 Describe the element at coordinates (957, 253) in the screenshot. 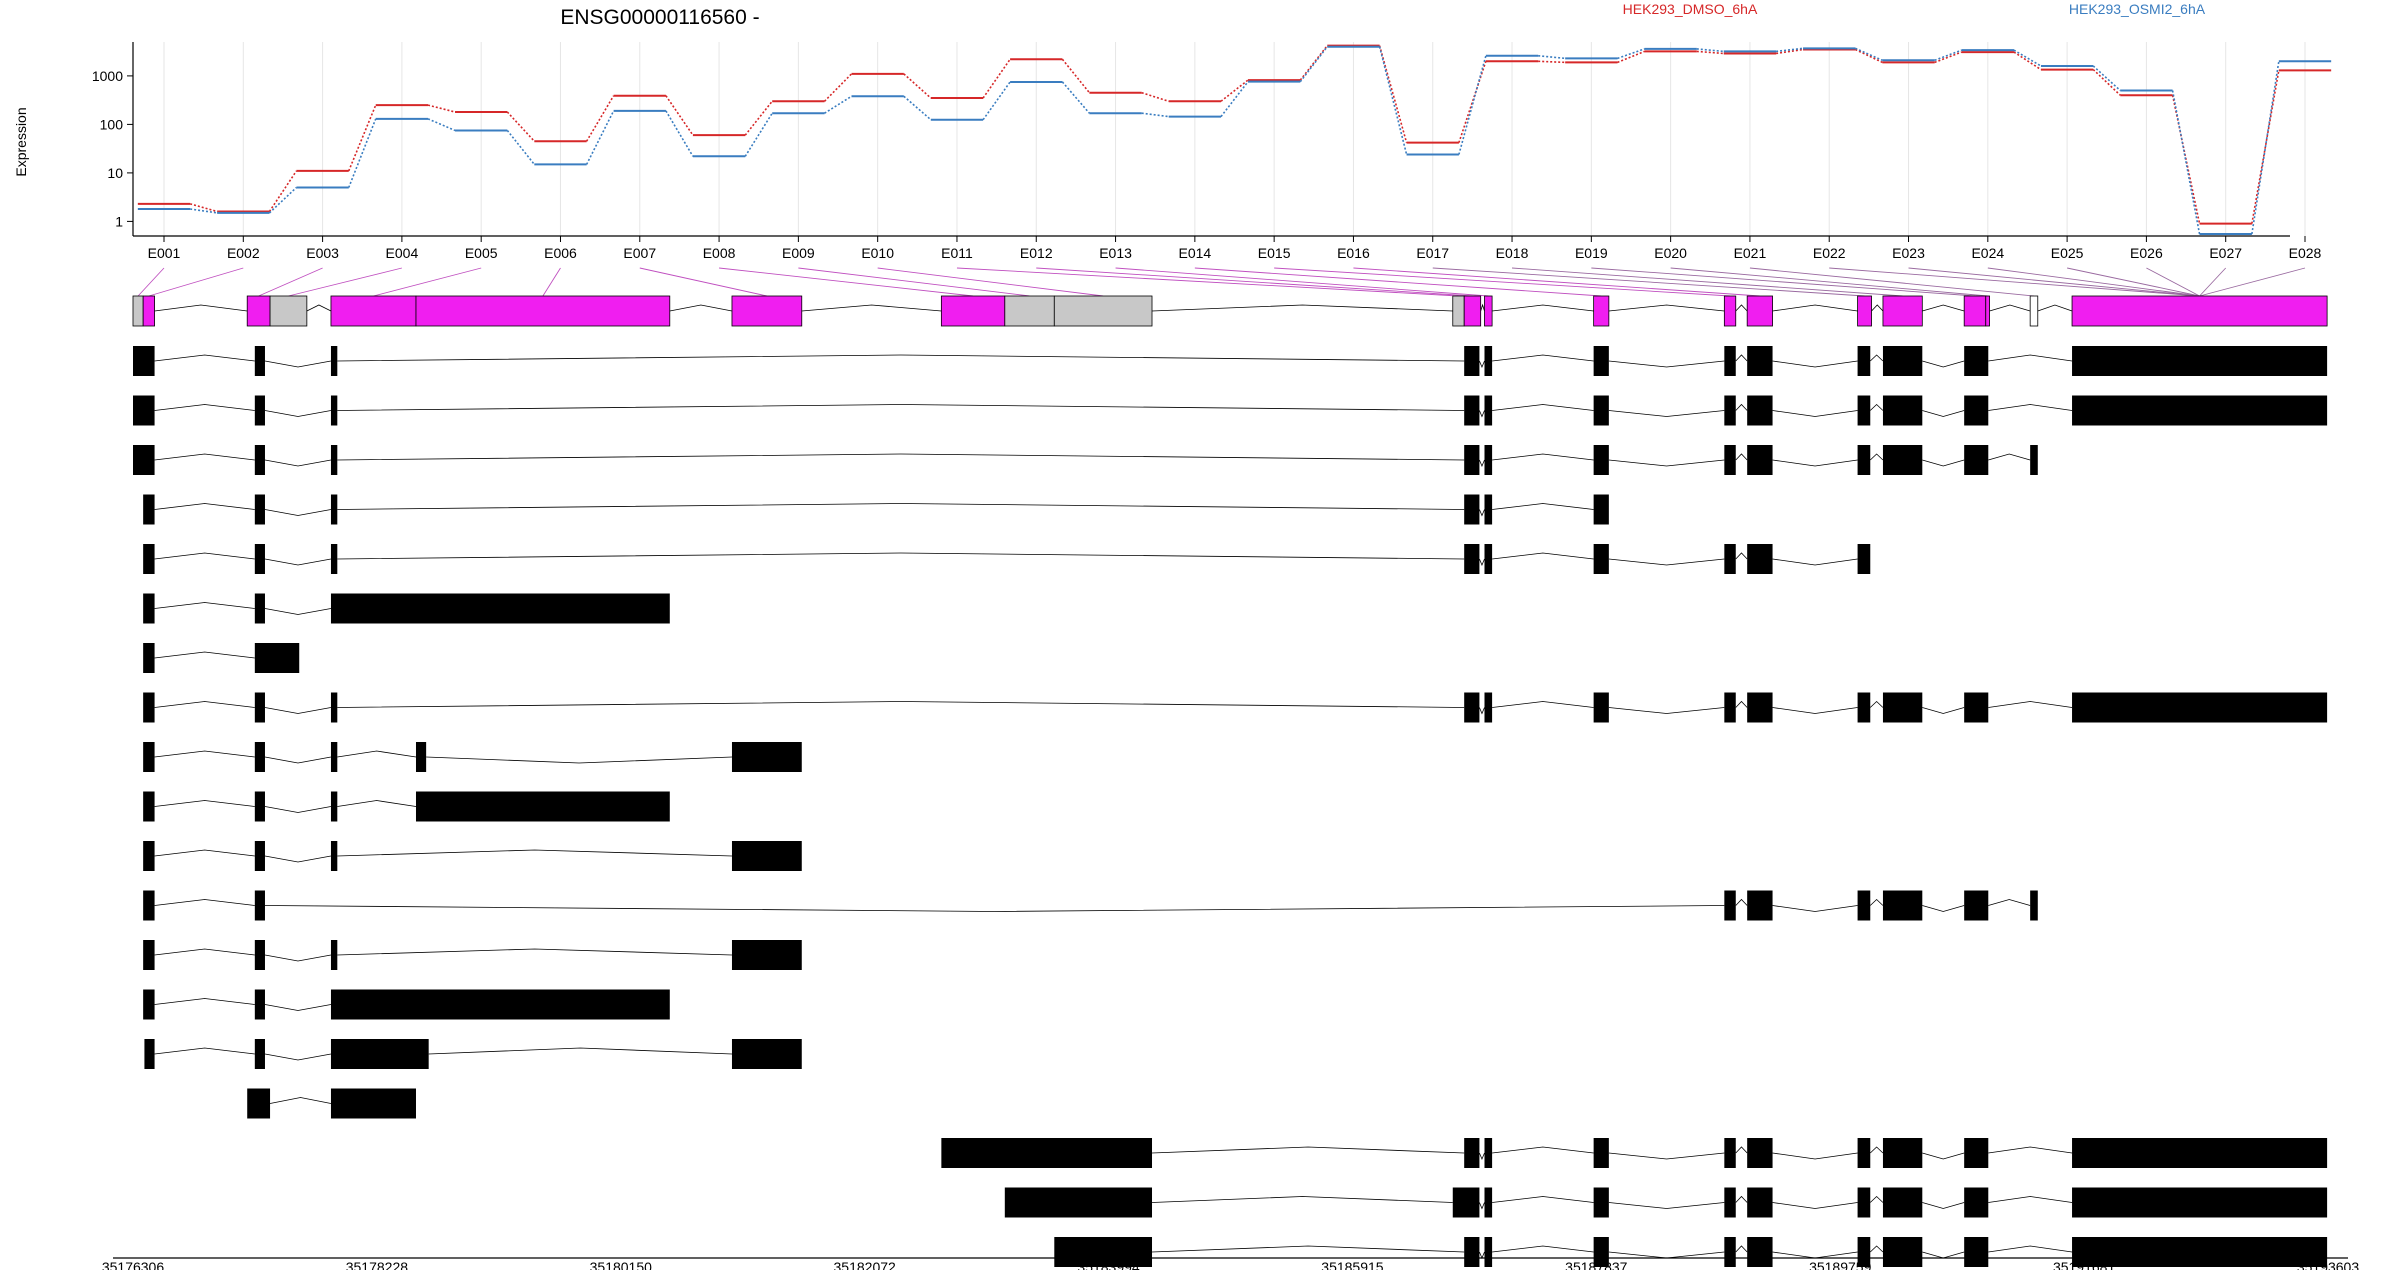

I see `x-tick-label: E011` at that location.